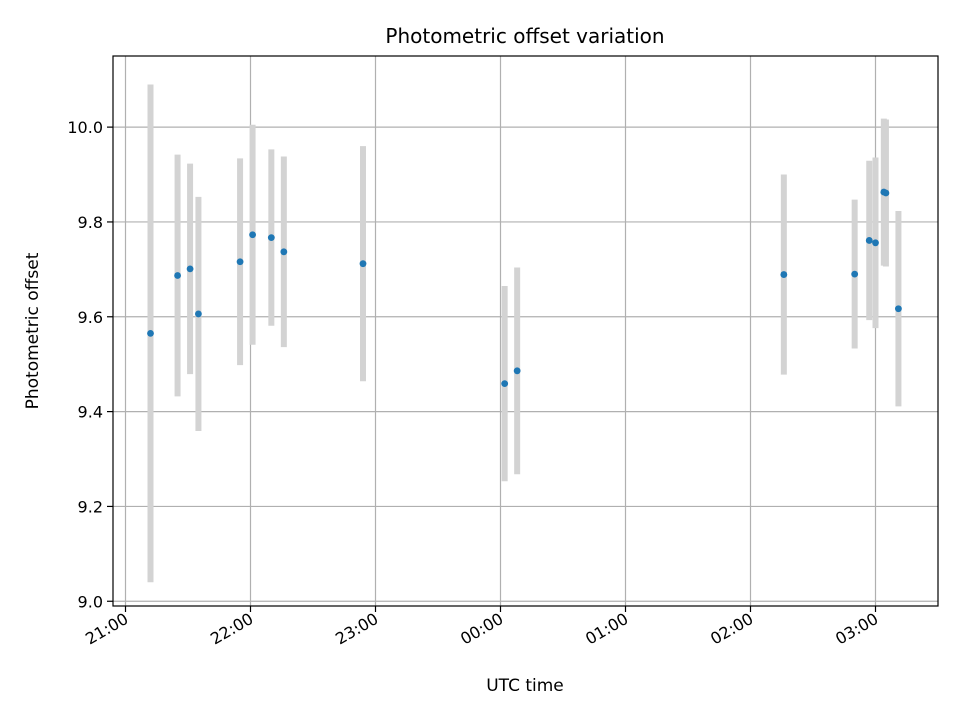  What do you see at coordinates (90, 412) in the screenshot?
I see `y-tick-label: 9.4` at bounding box center [90, 412].